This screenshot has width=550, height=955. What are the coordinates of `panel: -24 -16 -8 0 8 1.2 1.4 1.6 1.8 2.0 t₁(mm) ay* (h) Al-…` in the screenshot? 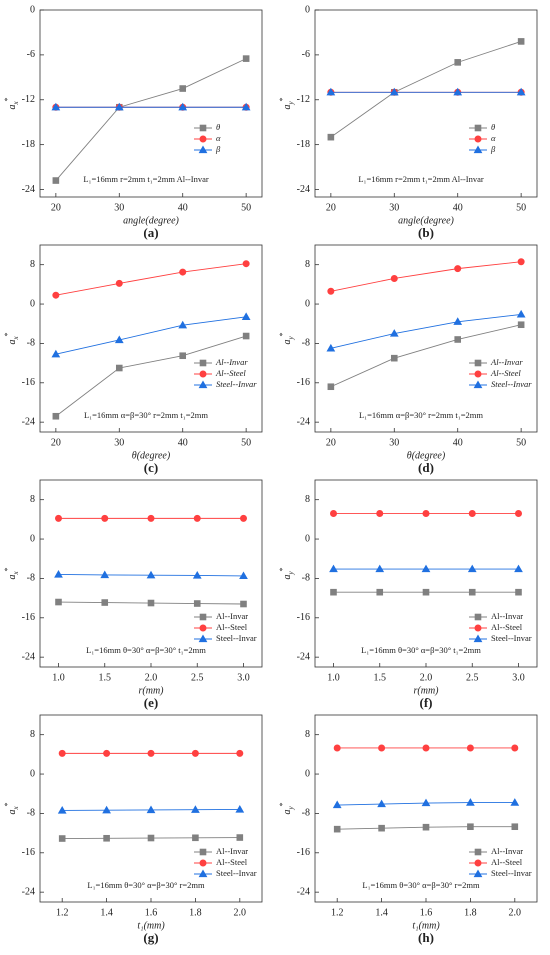 It's located at (408, 829).